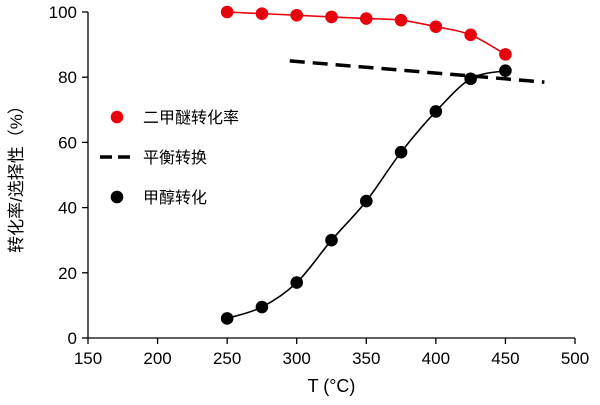  What do you see at coordinates (67, 142) in the screenshot?
I see `y-tick-label: 60` at bounding box center [67, 142].